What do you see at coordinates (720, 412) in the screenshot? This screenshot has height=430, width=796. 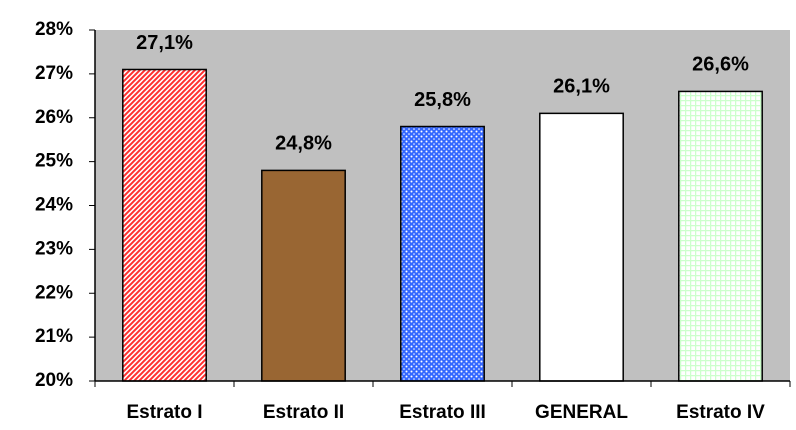 I see `x-tick-label: Estrato IV` at bounding box center [720, 412].